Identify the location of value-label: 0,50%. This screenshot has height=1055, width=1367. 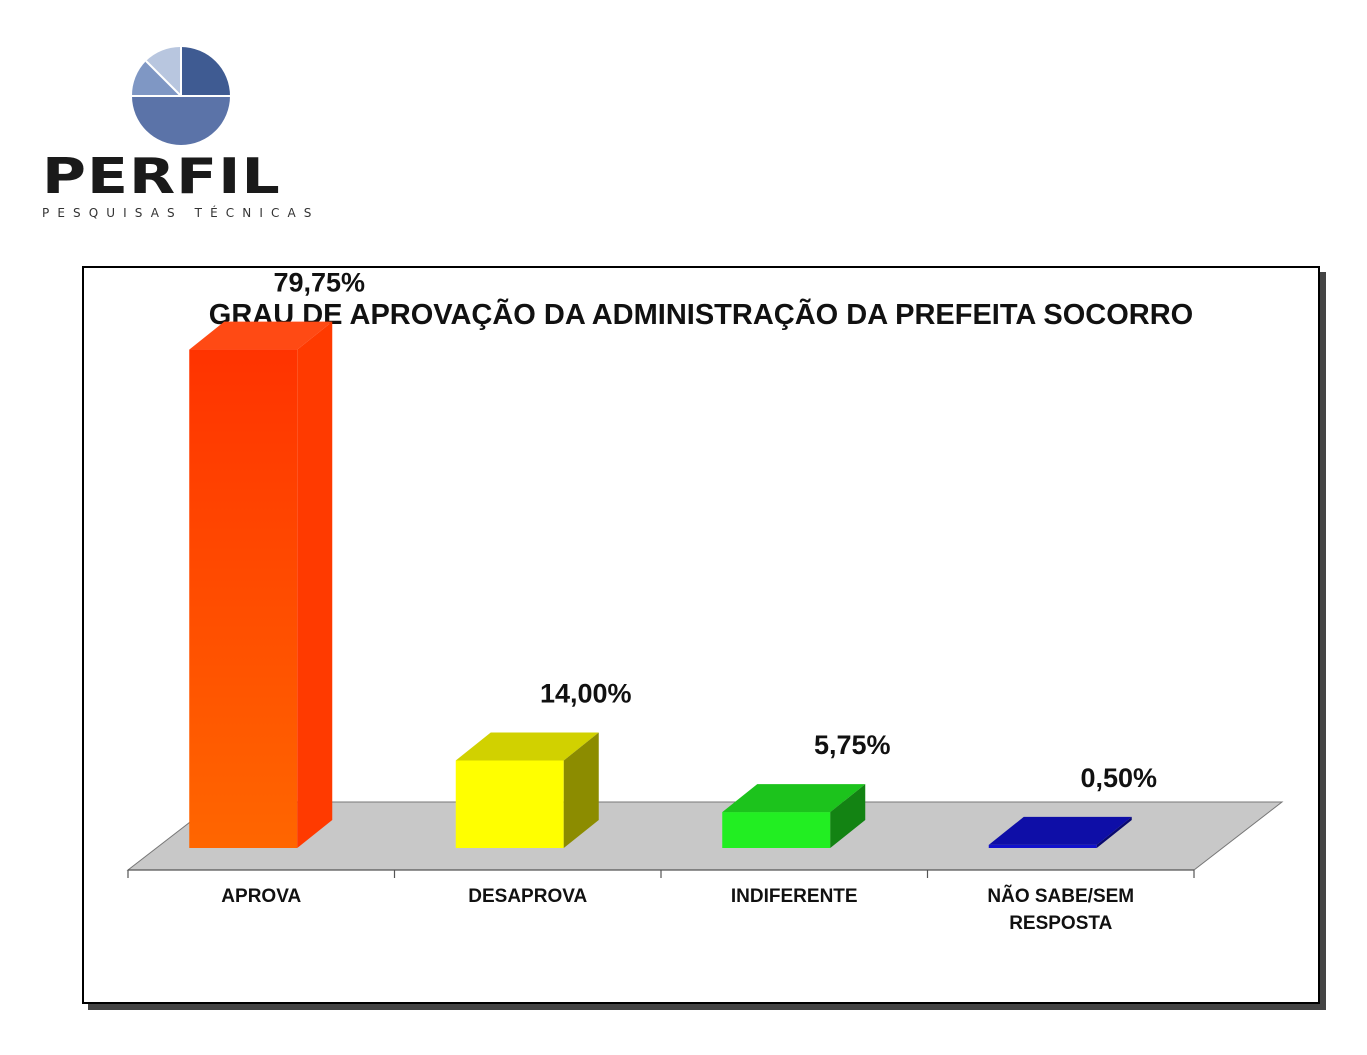
(1118, 778).